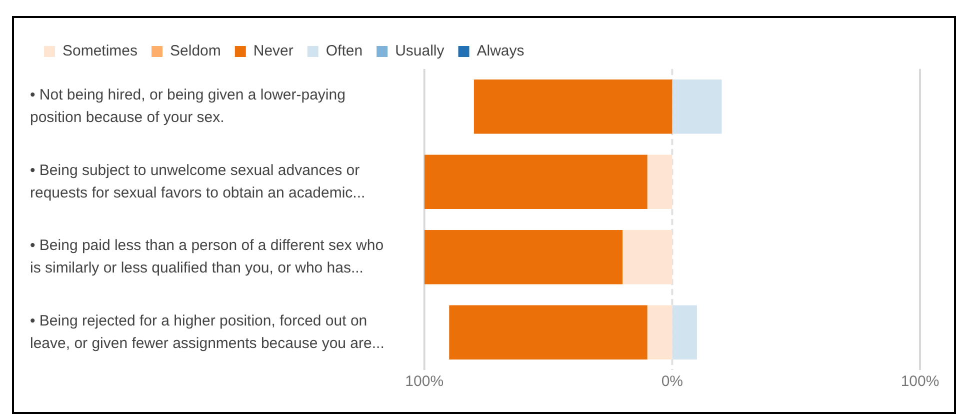 The height and width of the screenshot is (414, 956). I want to click on y-tick-label: • Not being hired, or being given a lower-paying position because of your sex., so click(188, 106).